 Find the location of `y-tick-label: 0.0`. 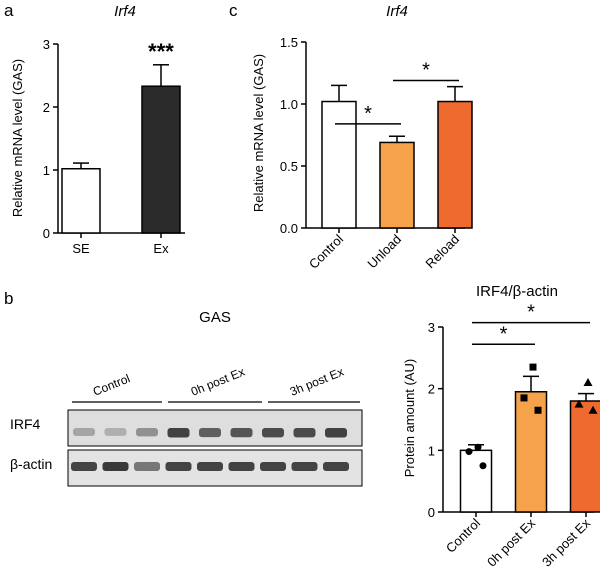

y-tick-label: 0.0 is located at coordinates (289, 228).